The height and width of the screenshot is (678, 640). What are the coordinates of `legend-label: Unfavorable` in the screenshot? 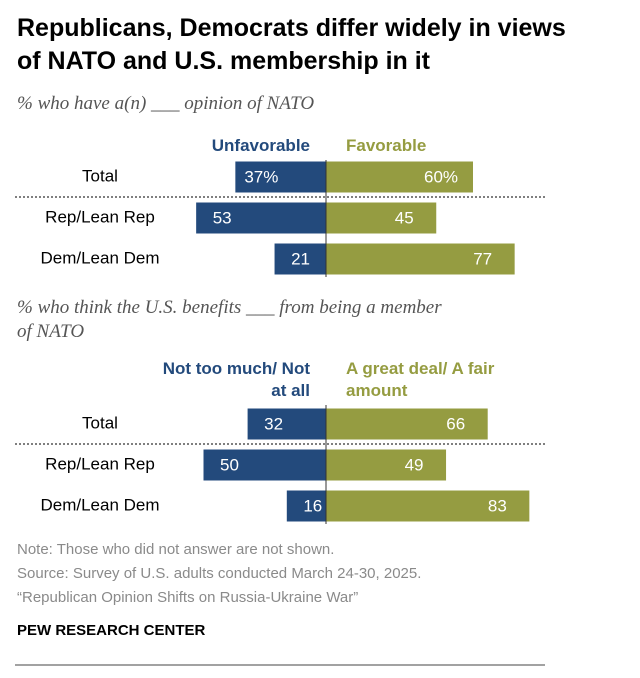 It's located at (260, 145).